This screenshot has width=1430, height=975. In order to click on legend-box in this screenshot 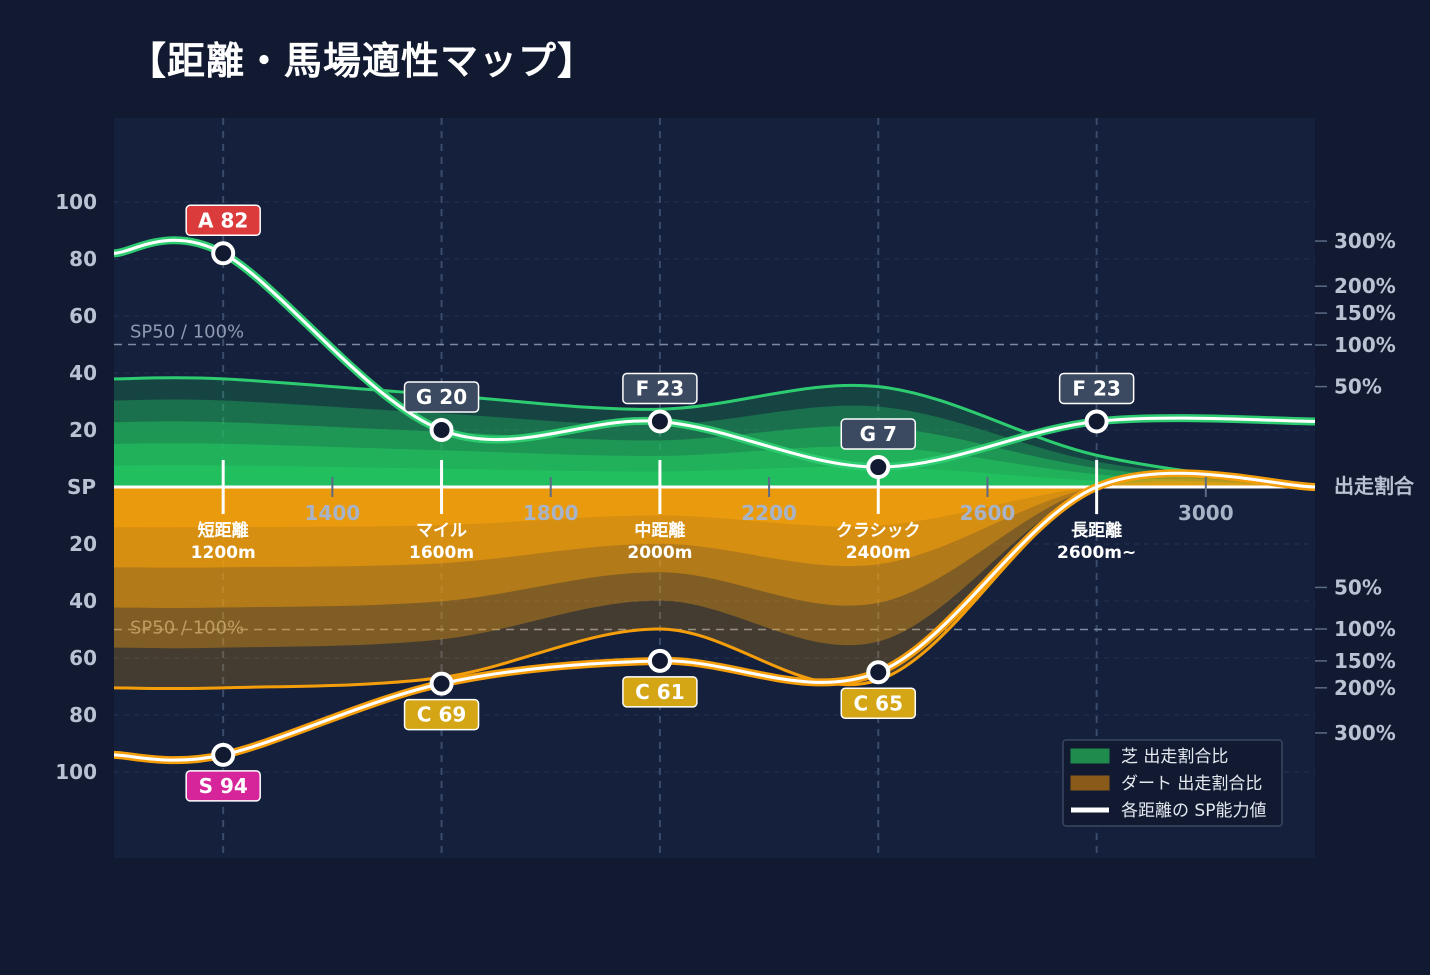, I will do `click(1172, 783)`.